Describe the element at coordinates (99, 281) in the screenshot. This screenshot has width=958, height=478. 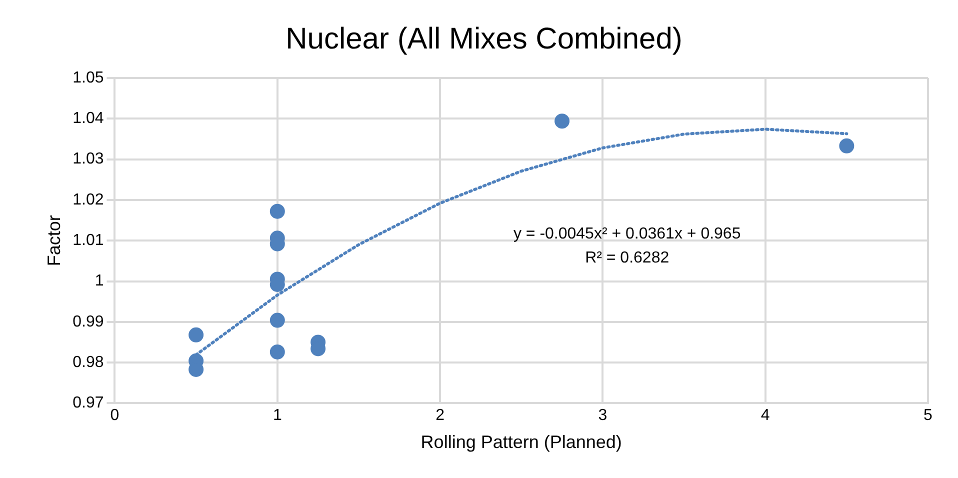
I see `y-tick-label: 1` at that location.